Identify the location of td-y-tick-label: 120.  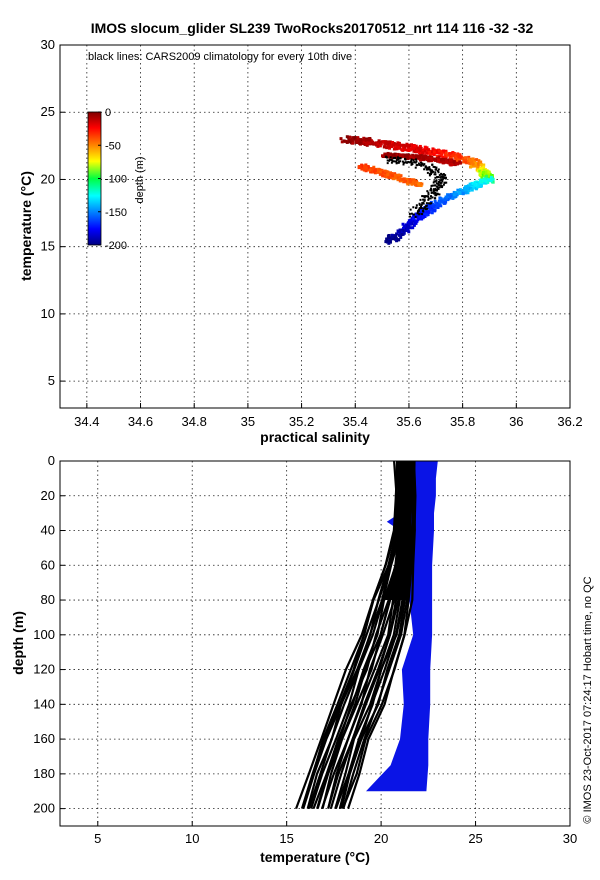
(44, 669).